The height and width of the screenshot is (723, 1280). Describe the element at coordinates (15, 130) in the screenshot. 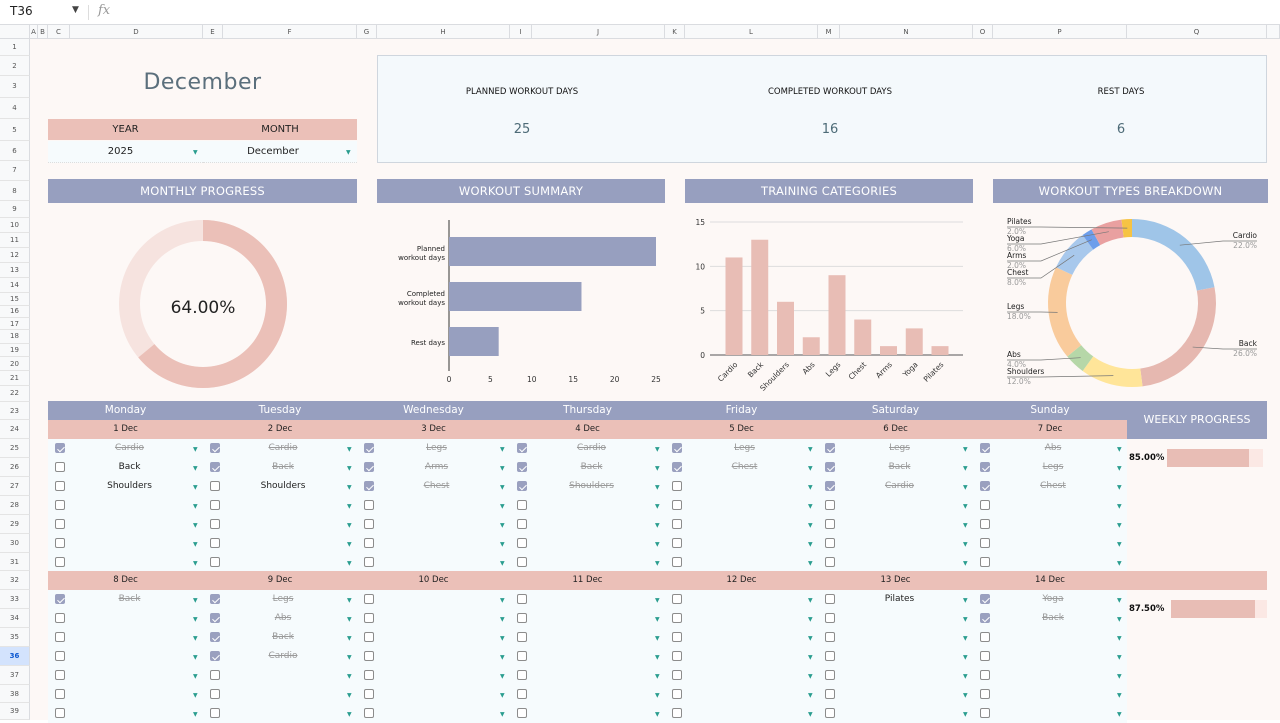

I see `row-header-5: 5` at that location.